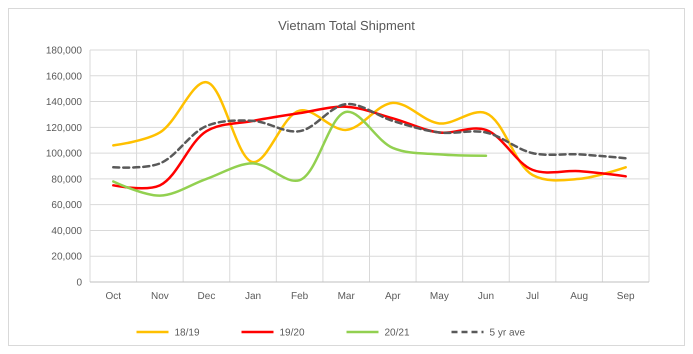  Describe the element at coordinates (64, 154) in the screenshot. I see `y-tick-label: 100,000` at that location.